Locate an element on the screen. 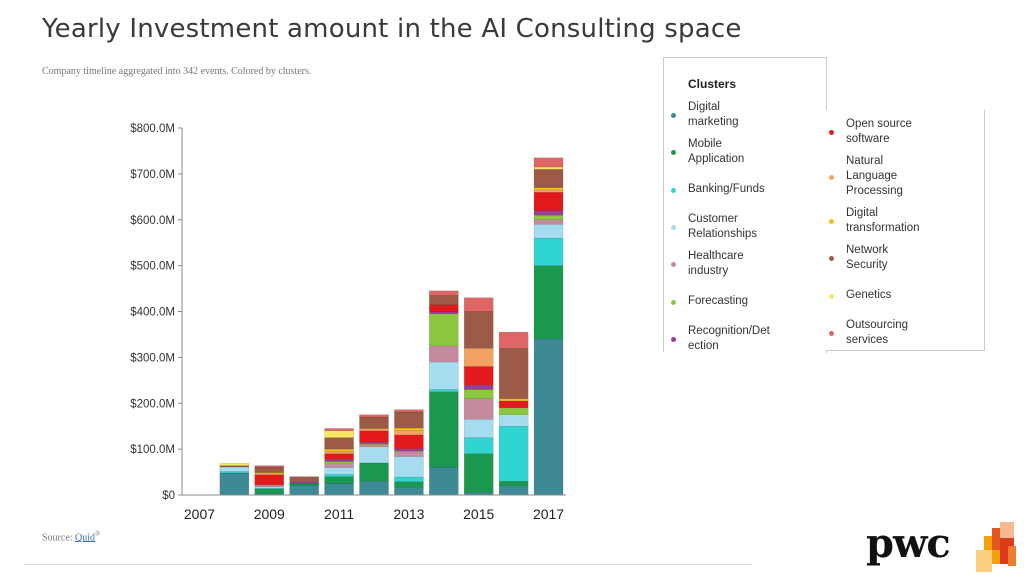 The height and width of the screenshot is (576, 1024). legend-panel-right is located at coordinates (905, 230).